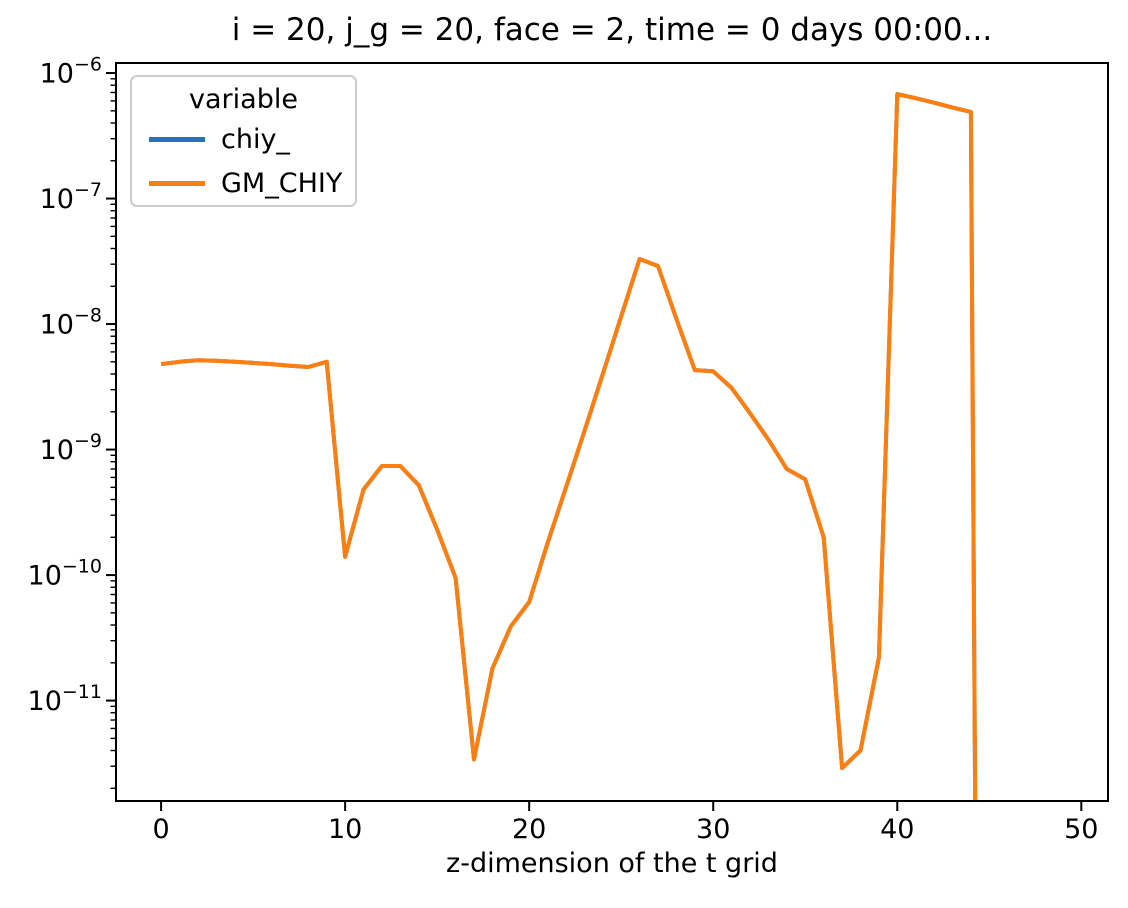  I want to click on legend-line-sample-gm-chiy, so click(177, 183).